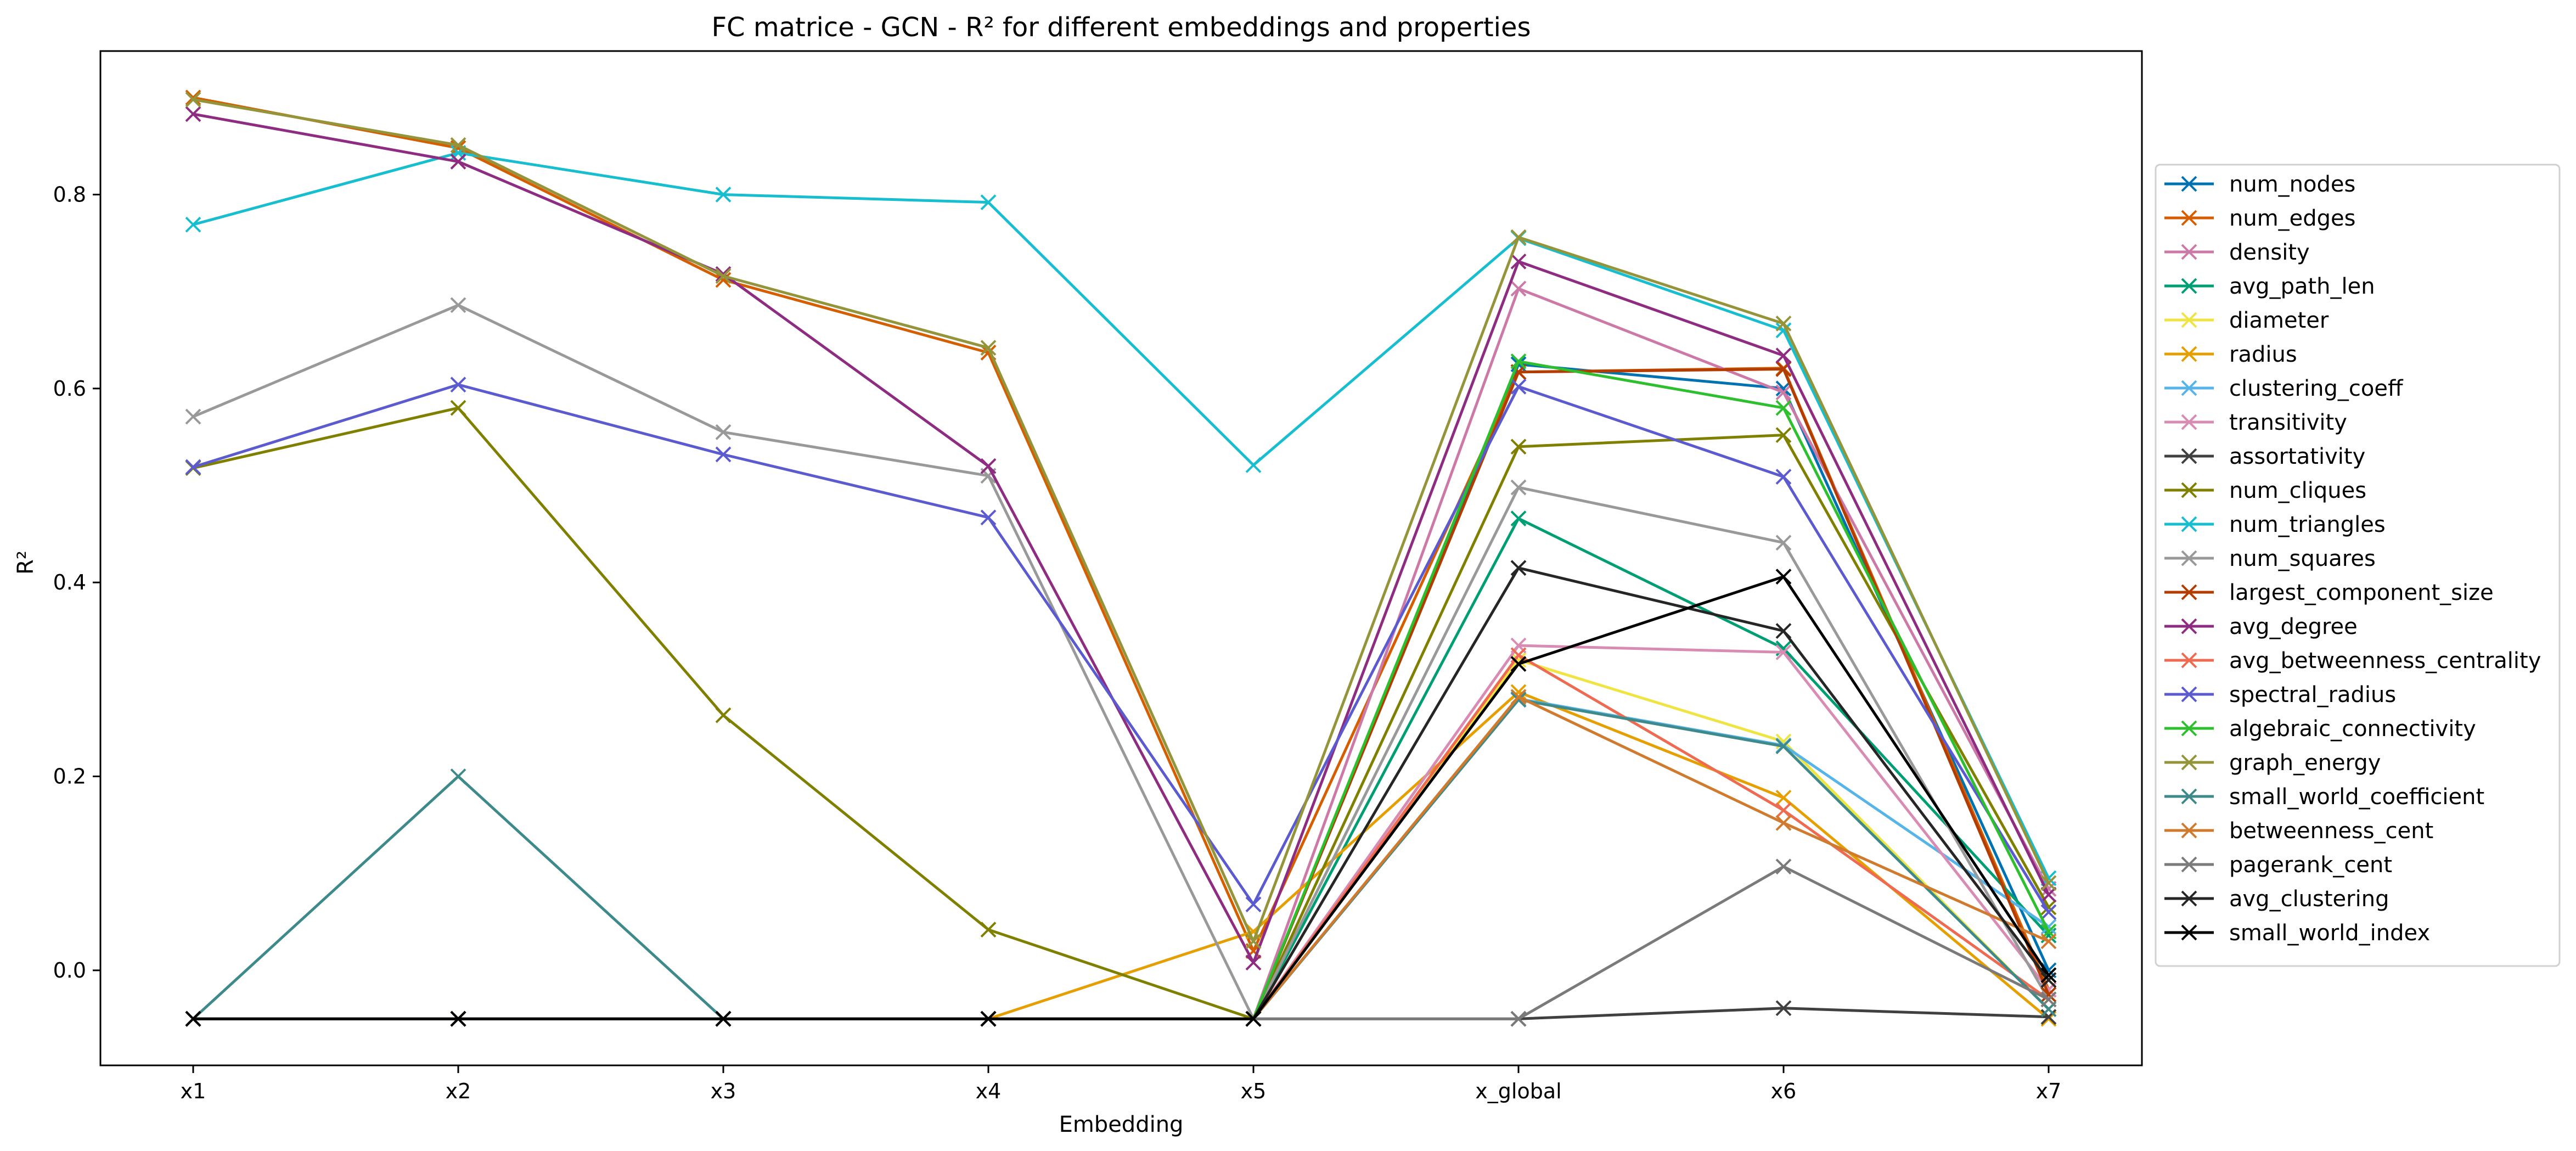 This screenshot has height=1151, width=2576. I want to click on data-point-num_triangles-x1, so click(193, 224).